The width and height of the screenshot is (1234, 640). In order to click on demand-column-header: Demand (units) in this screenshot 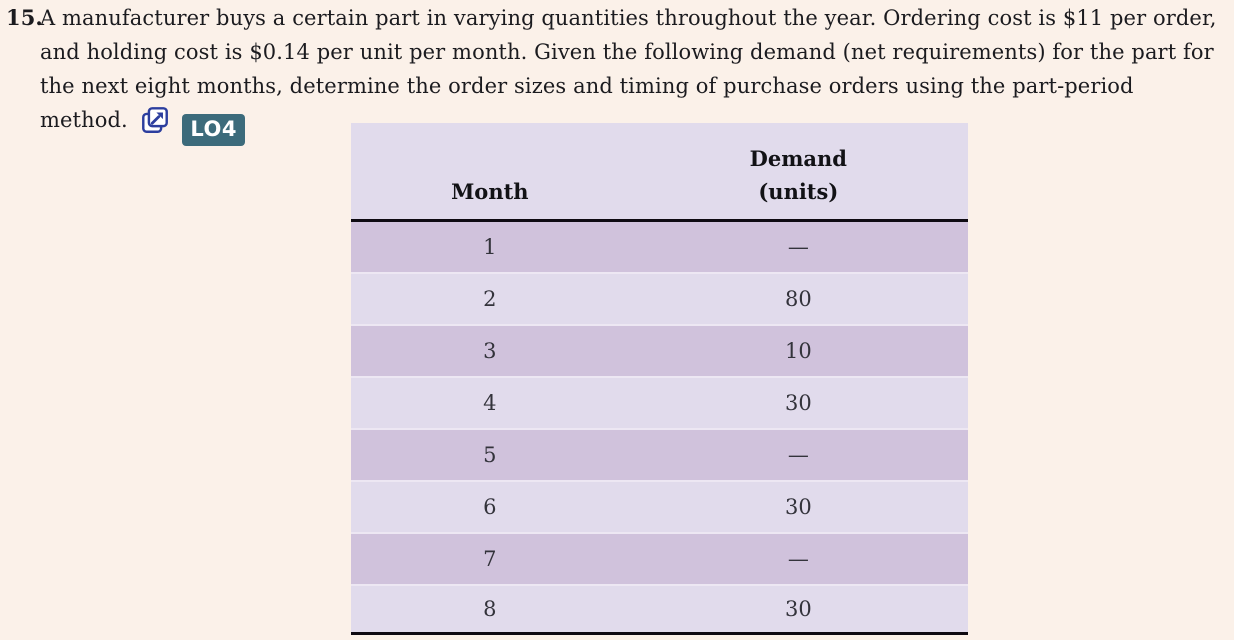, I will do `click(798, 172)`.